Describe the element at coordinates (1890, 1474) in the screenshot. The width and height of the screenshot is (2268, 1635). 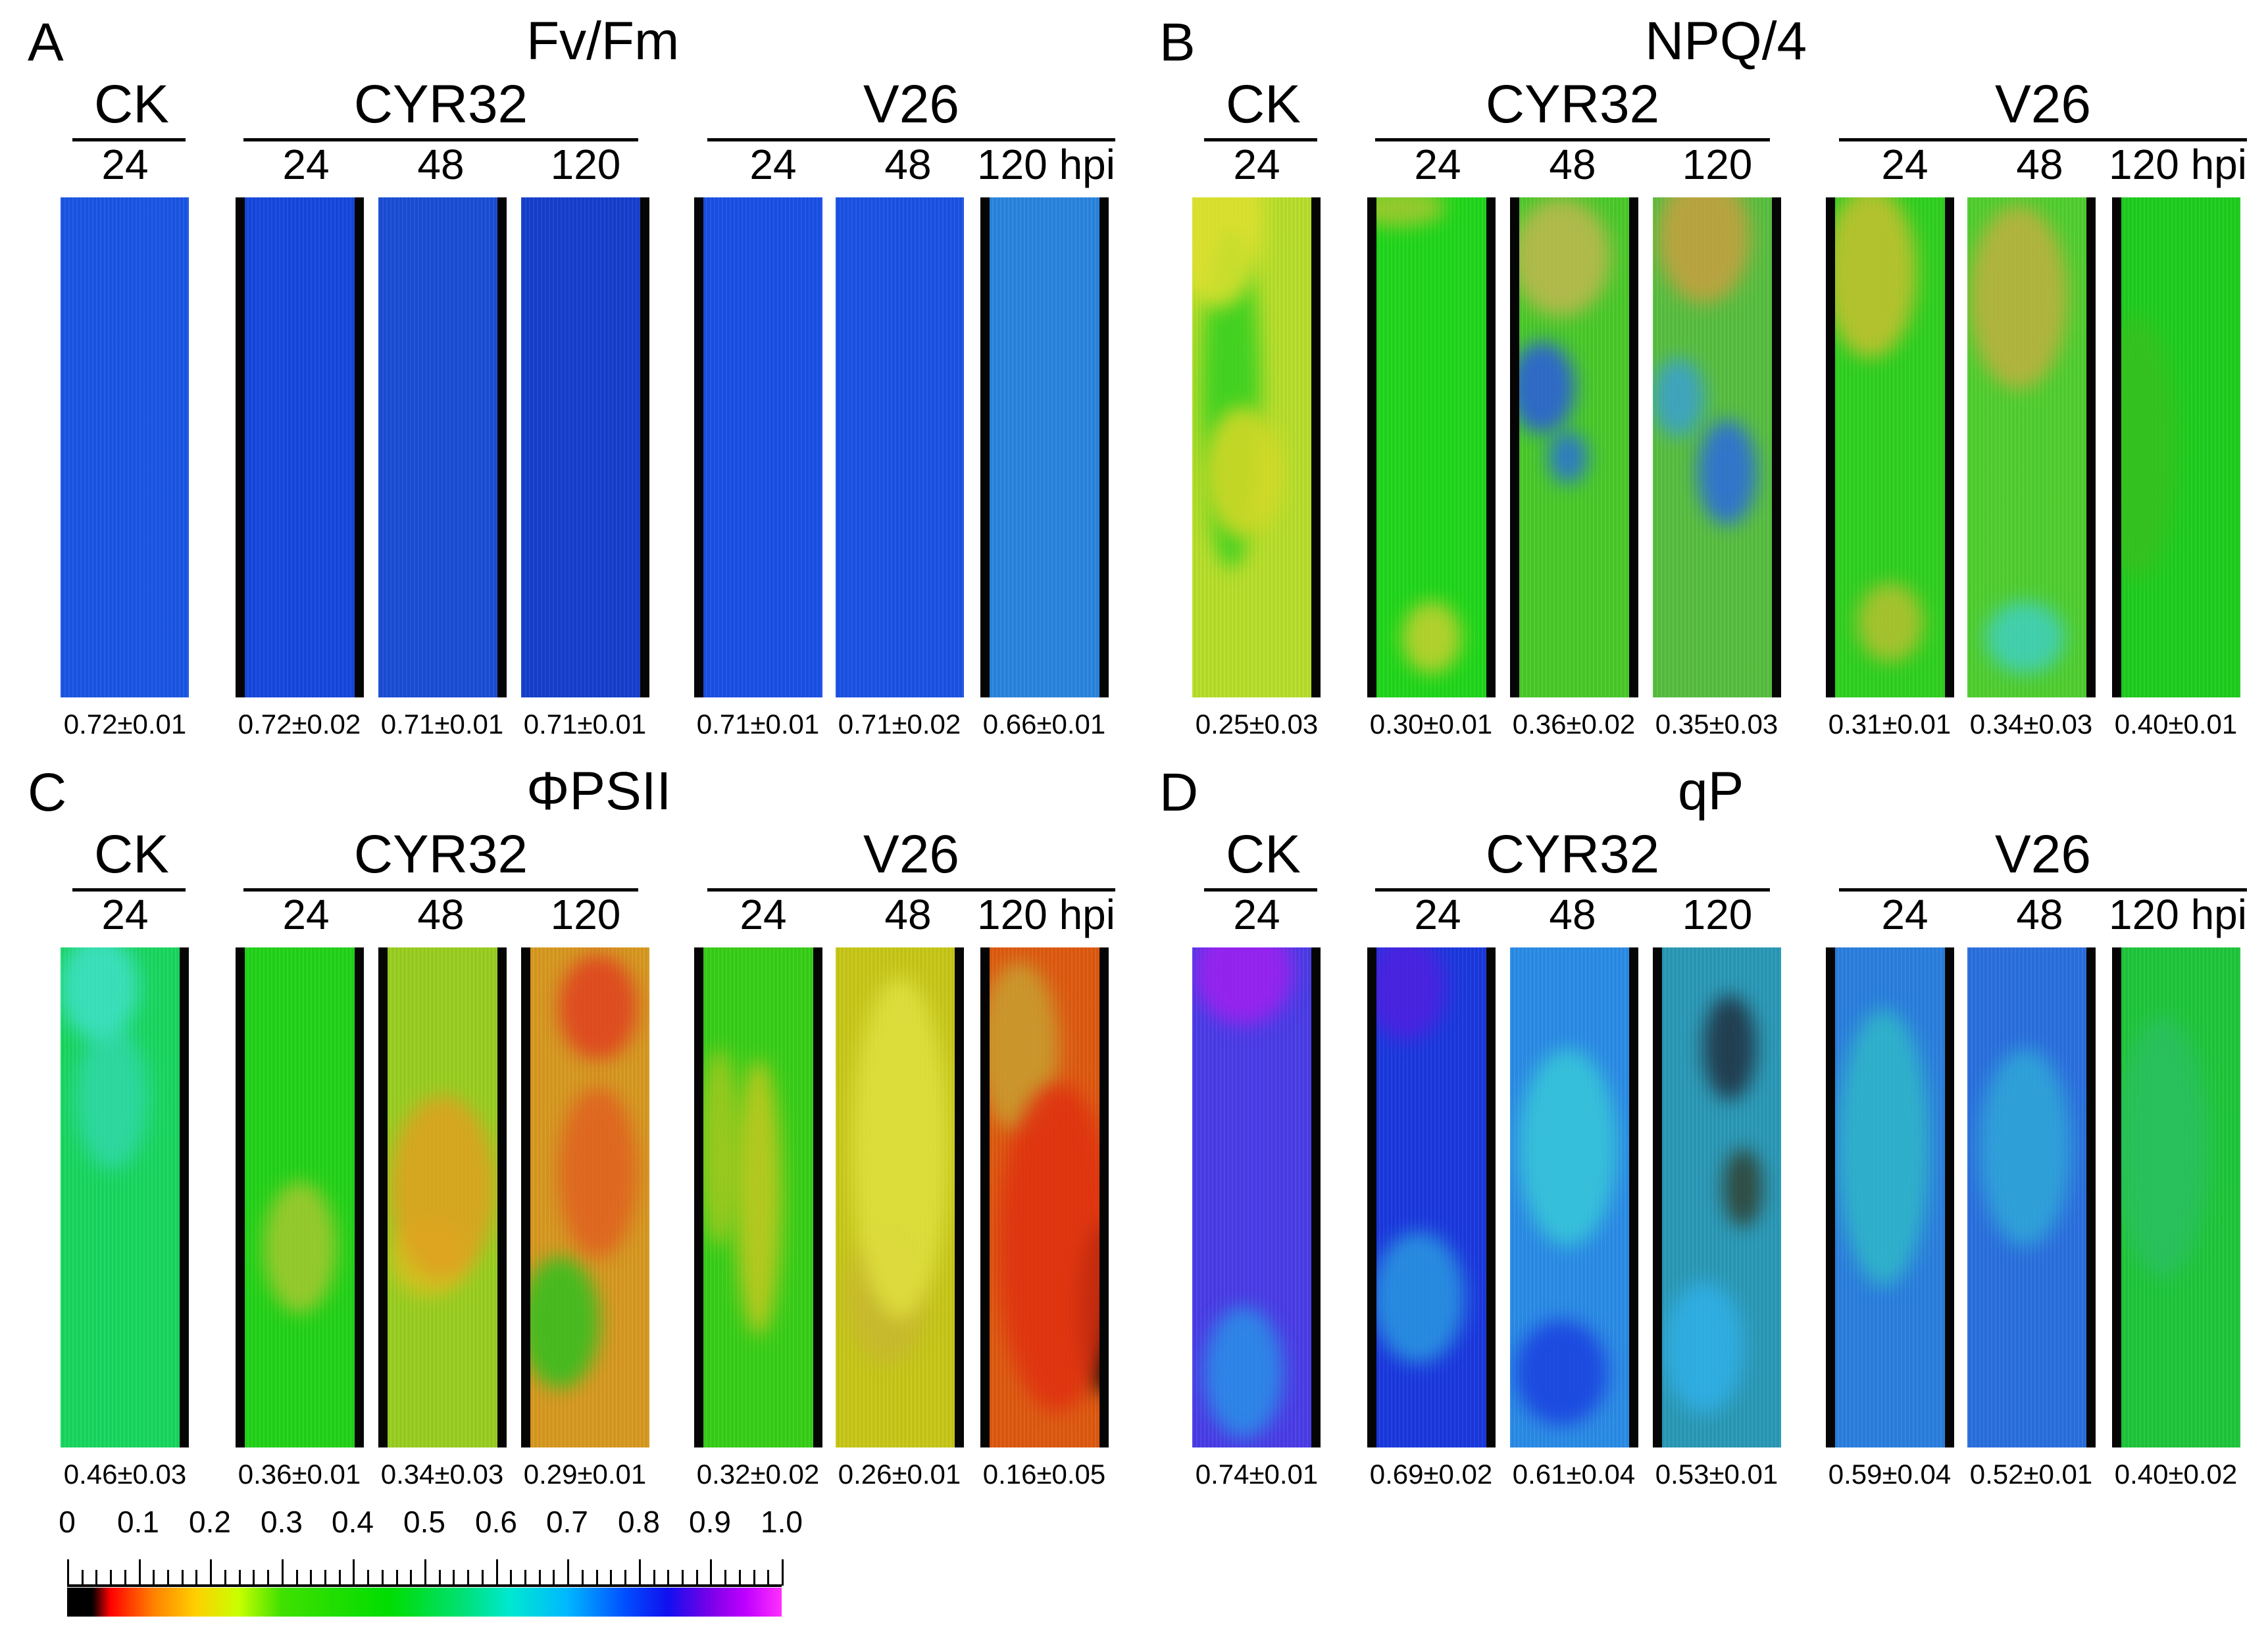
I see `value-label: 0.59±0.04` at that location.